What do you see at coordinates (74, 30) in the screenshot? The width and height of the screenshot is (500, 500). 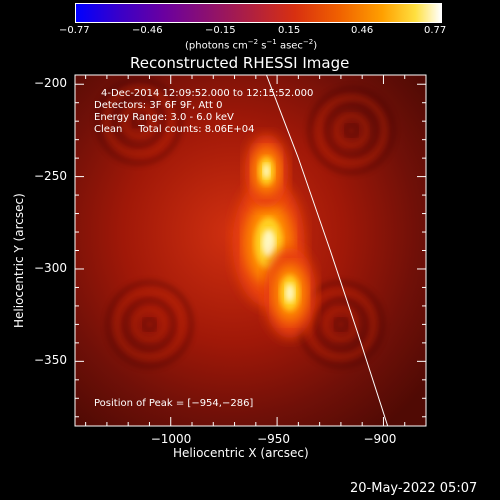 I see `colorbar-tick-label: −0.77` at bounding box center [74, 30].